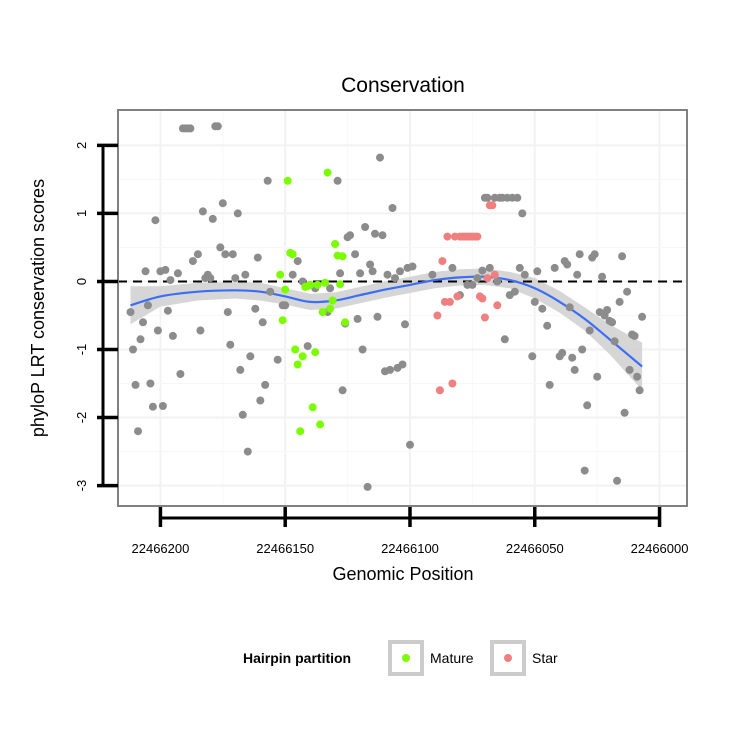 This screenshot has height=755, width=750. I want to click on confidence-band, so click(386, 329).